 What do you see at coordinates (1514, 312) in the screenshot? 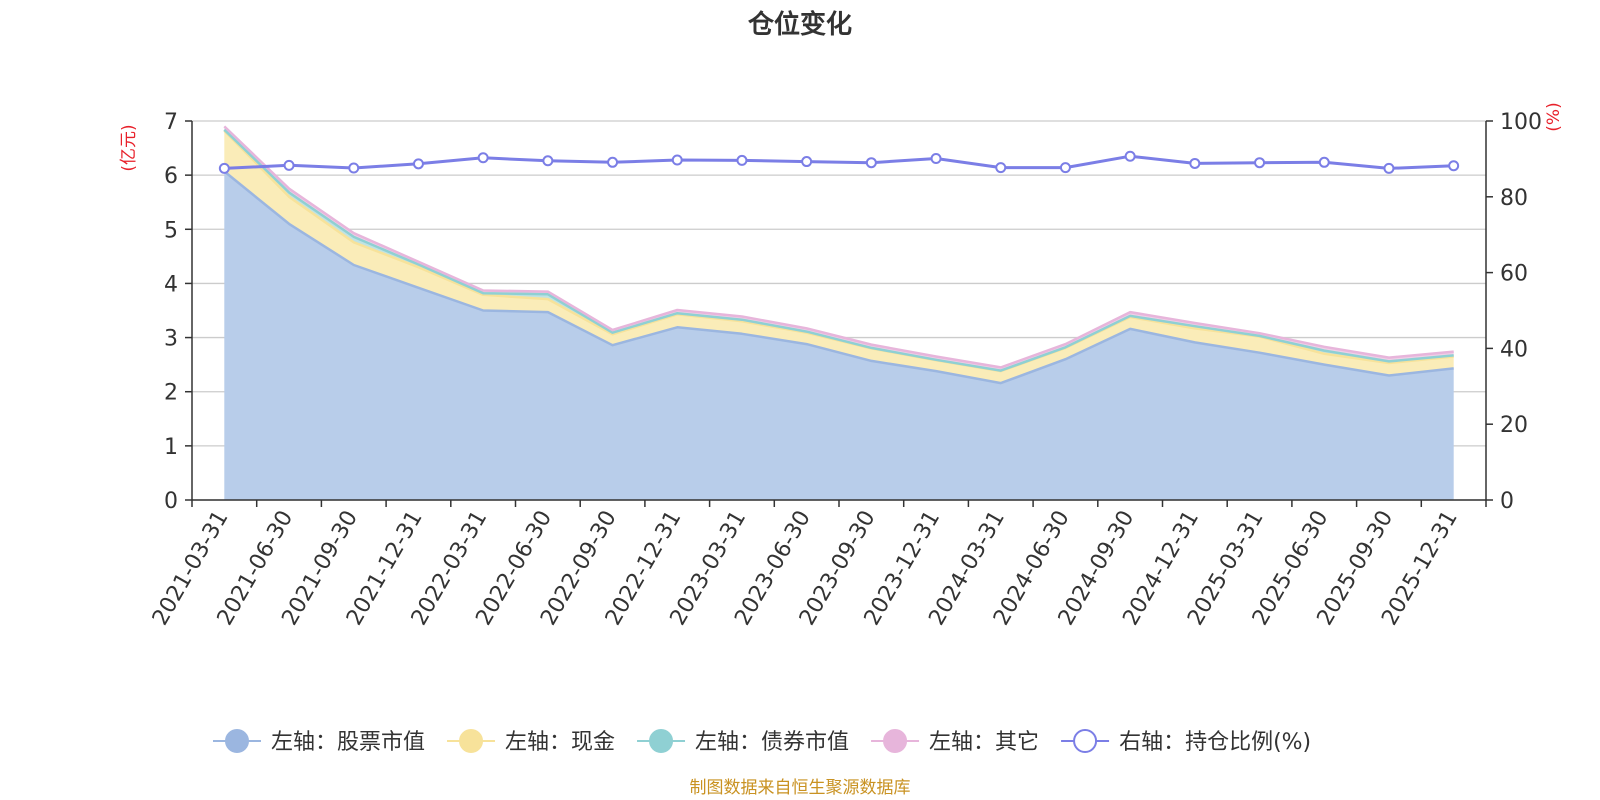
I see `right-axis-ticks: 0 20 40 60 80 100` at bounding box center [1514, 312].